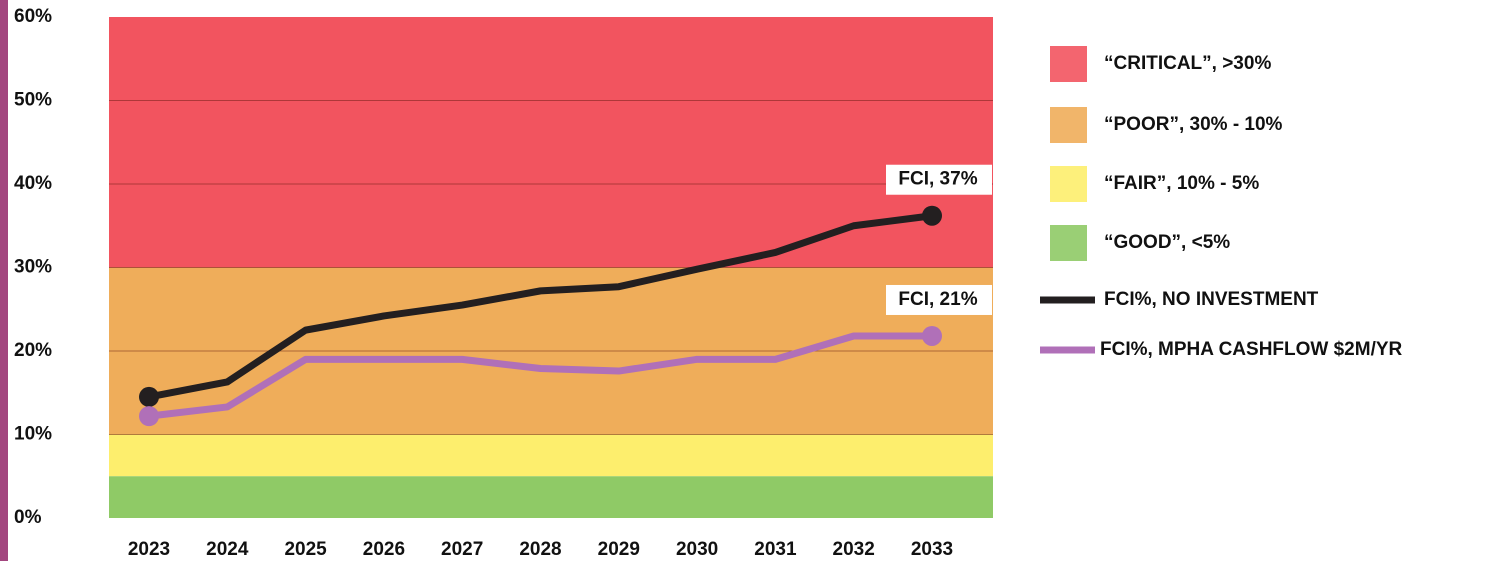 This screenshot has width=1485, height=561. I want to click on x-tick-label: 2026, so click(384, 549).